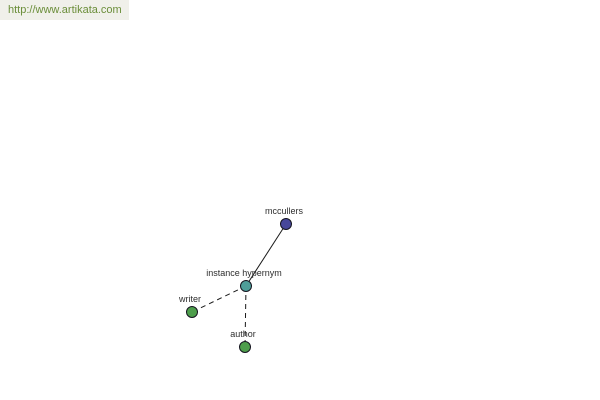  Describe the element at coordinates (219, 299) in the screenshot. I see `graph-edge-instance-hypernym-writer` at that location.